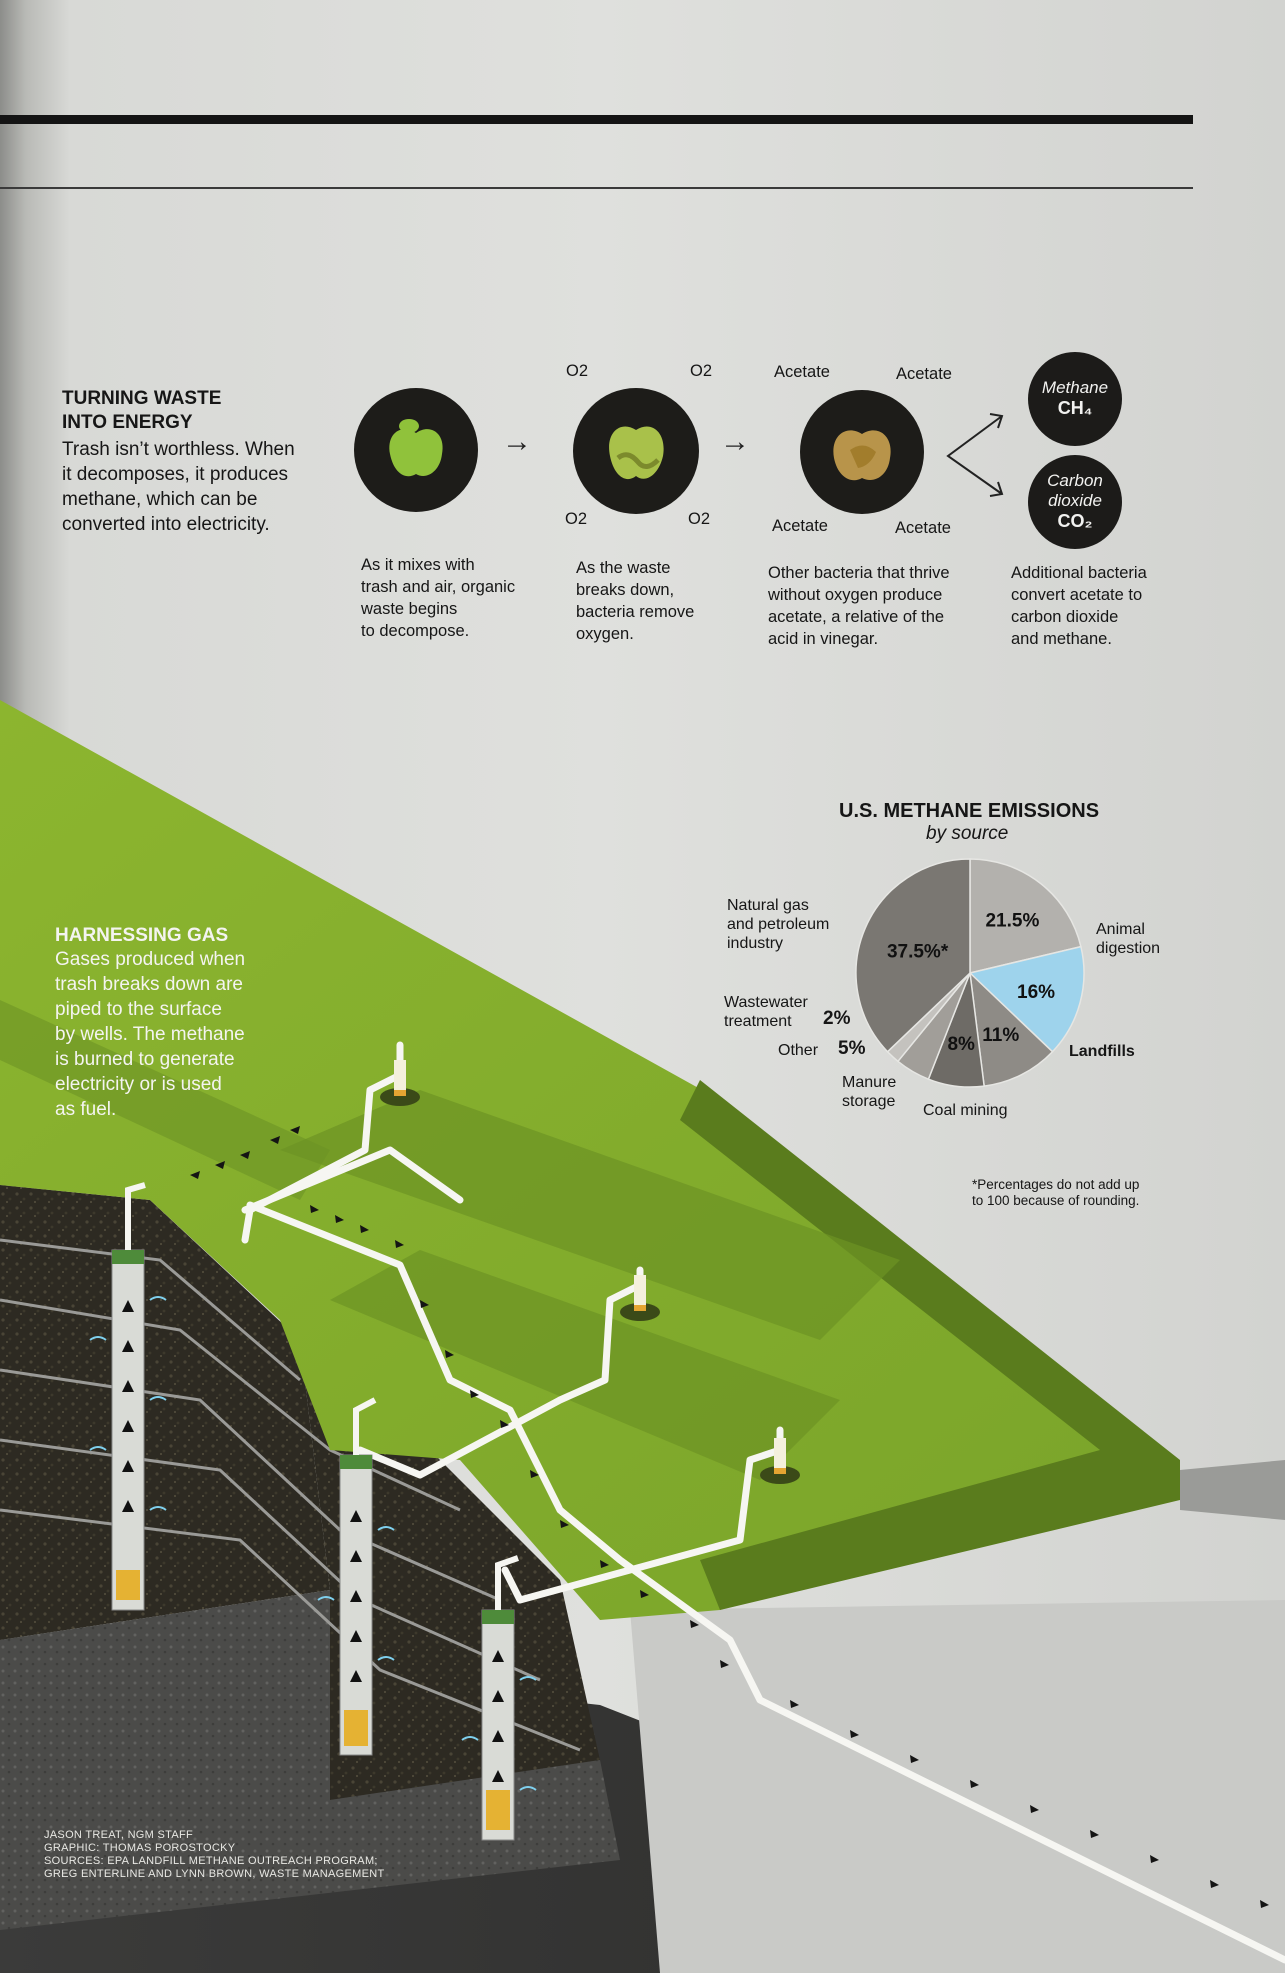 The width and height of the screenshot is (1285, 1973). Describe the element at coordinates (149, 984) in the screenshot. I see `harnessing-line: trash breaks down are` at that location.